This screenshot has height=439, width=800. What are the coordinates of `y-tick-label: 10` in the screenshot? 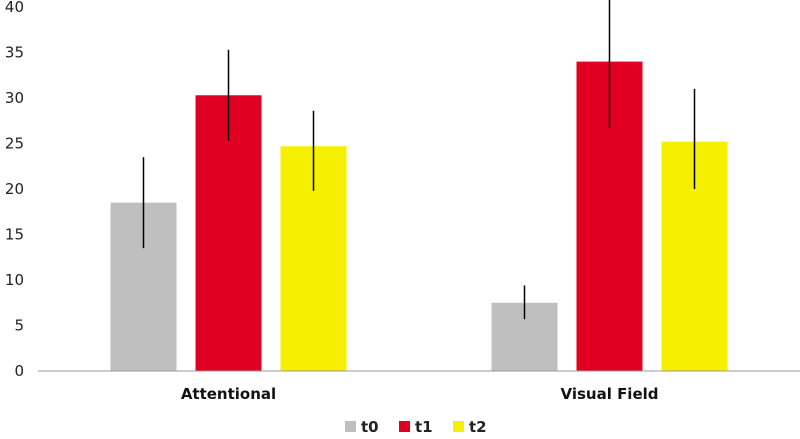 It's located at (14, 280).